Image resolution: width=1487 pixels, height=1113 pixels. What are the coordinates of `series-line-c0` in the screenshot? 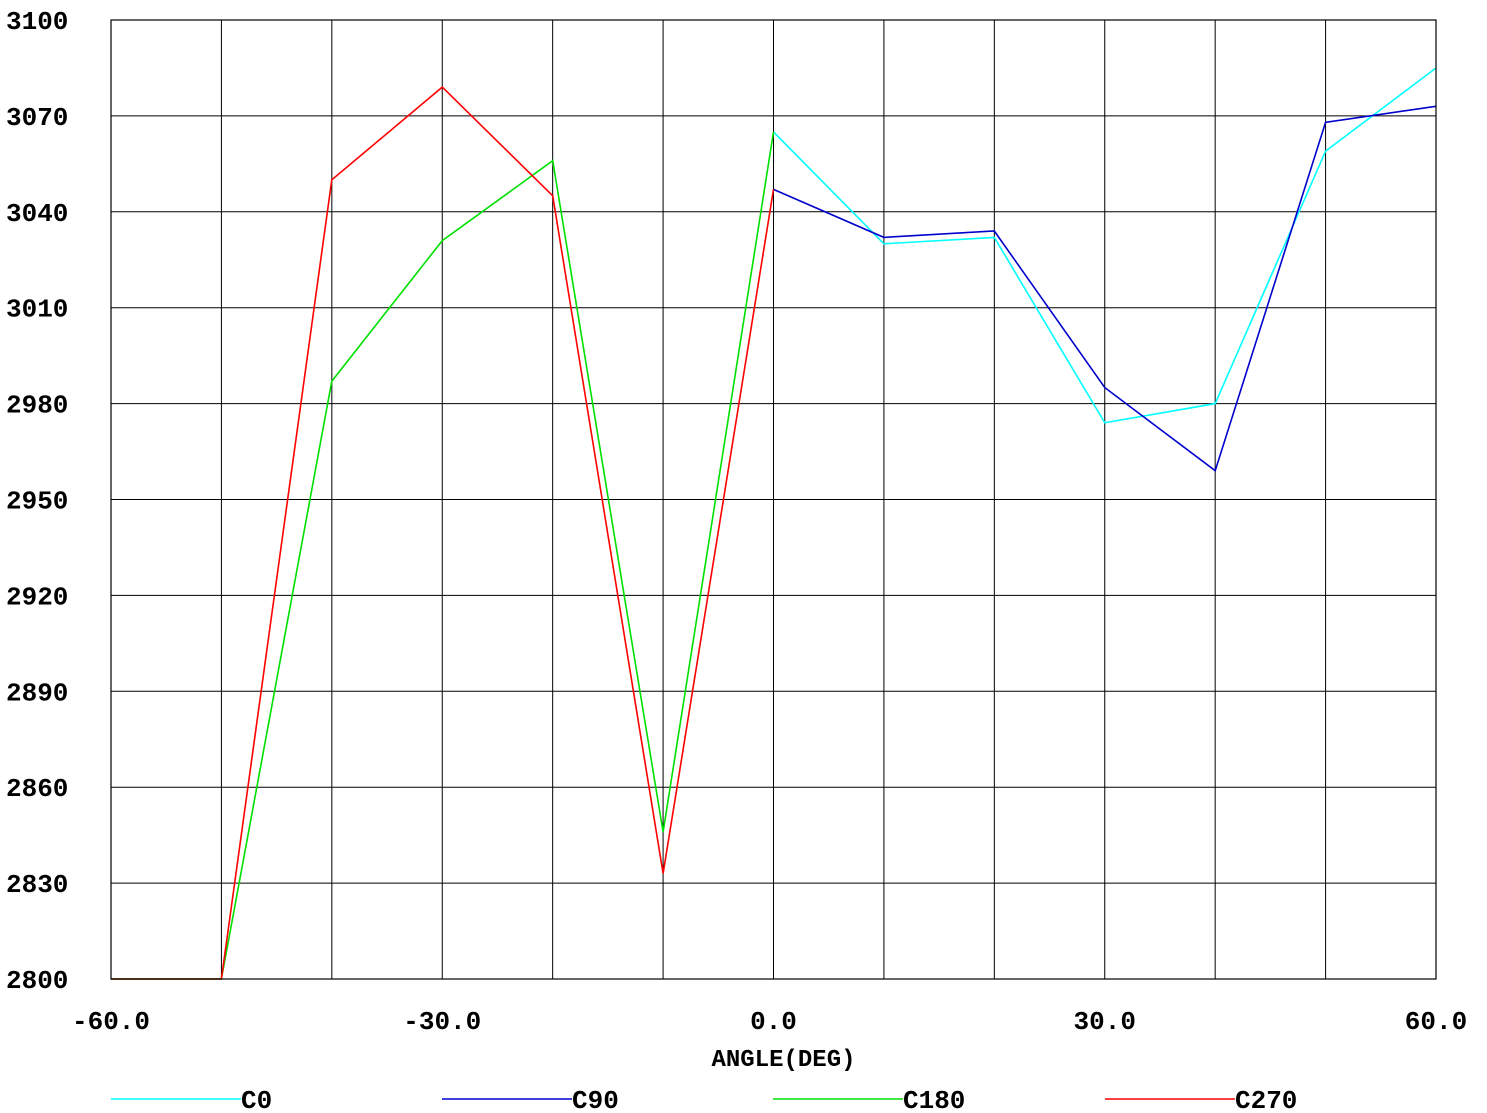 It's located at (1104, 245).